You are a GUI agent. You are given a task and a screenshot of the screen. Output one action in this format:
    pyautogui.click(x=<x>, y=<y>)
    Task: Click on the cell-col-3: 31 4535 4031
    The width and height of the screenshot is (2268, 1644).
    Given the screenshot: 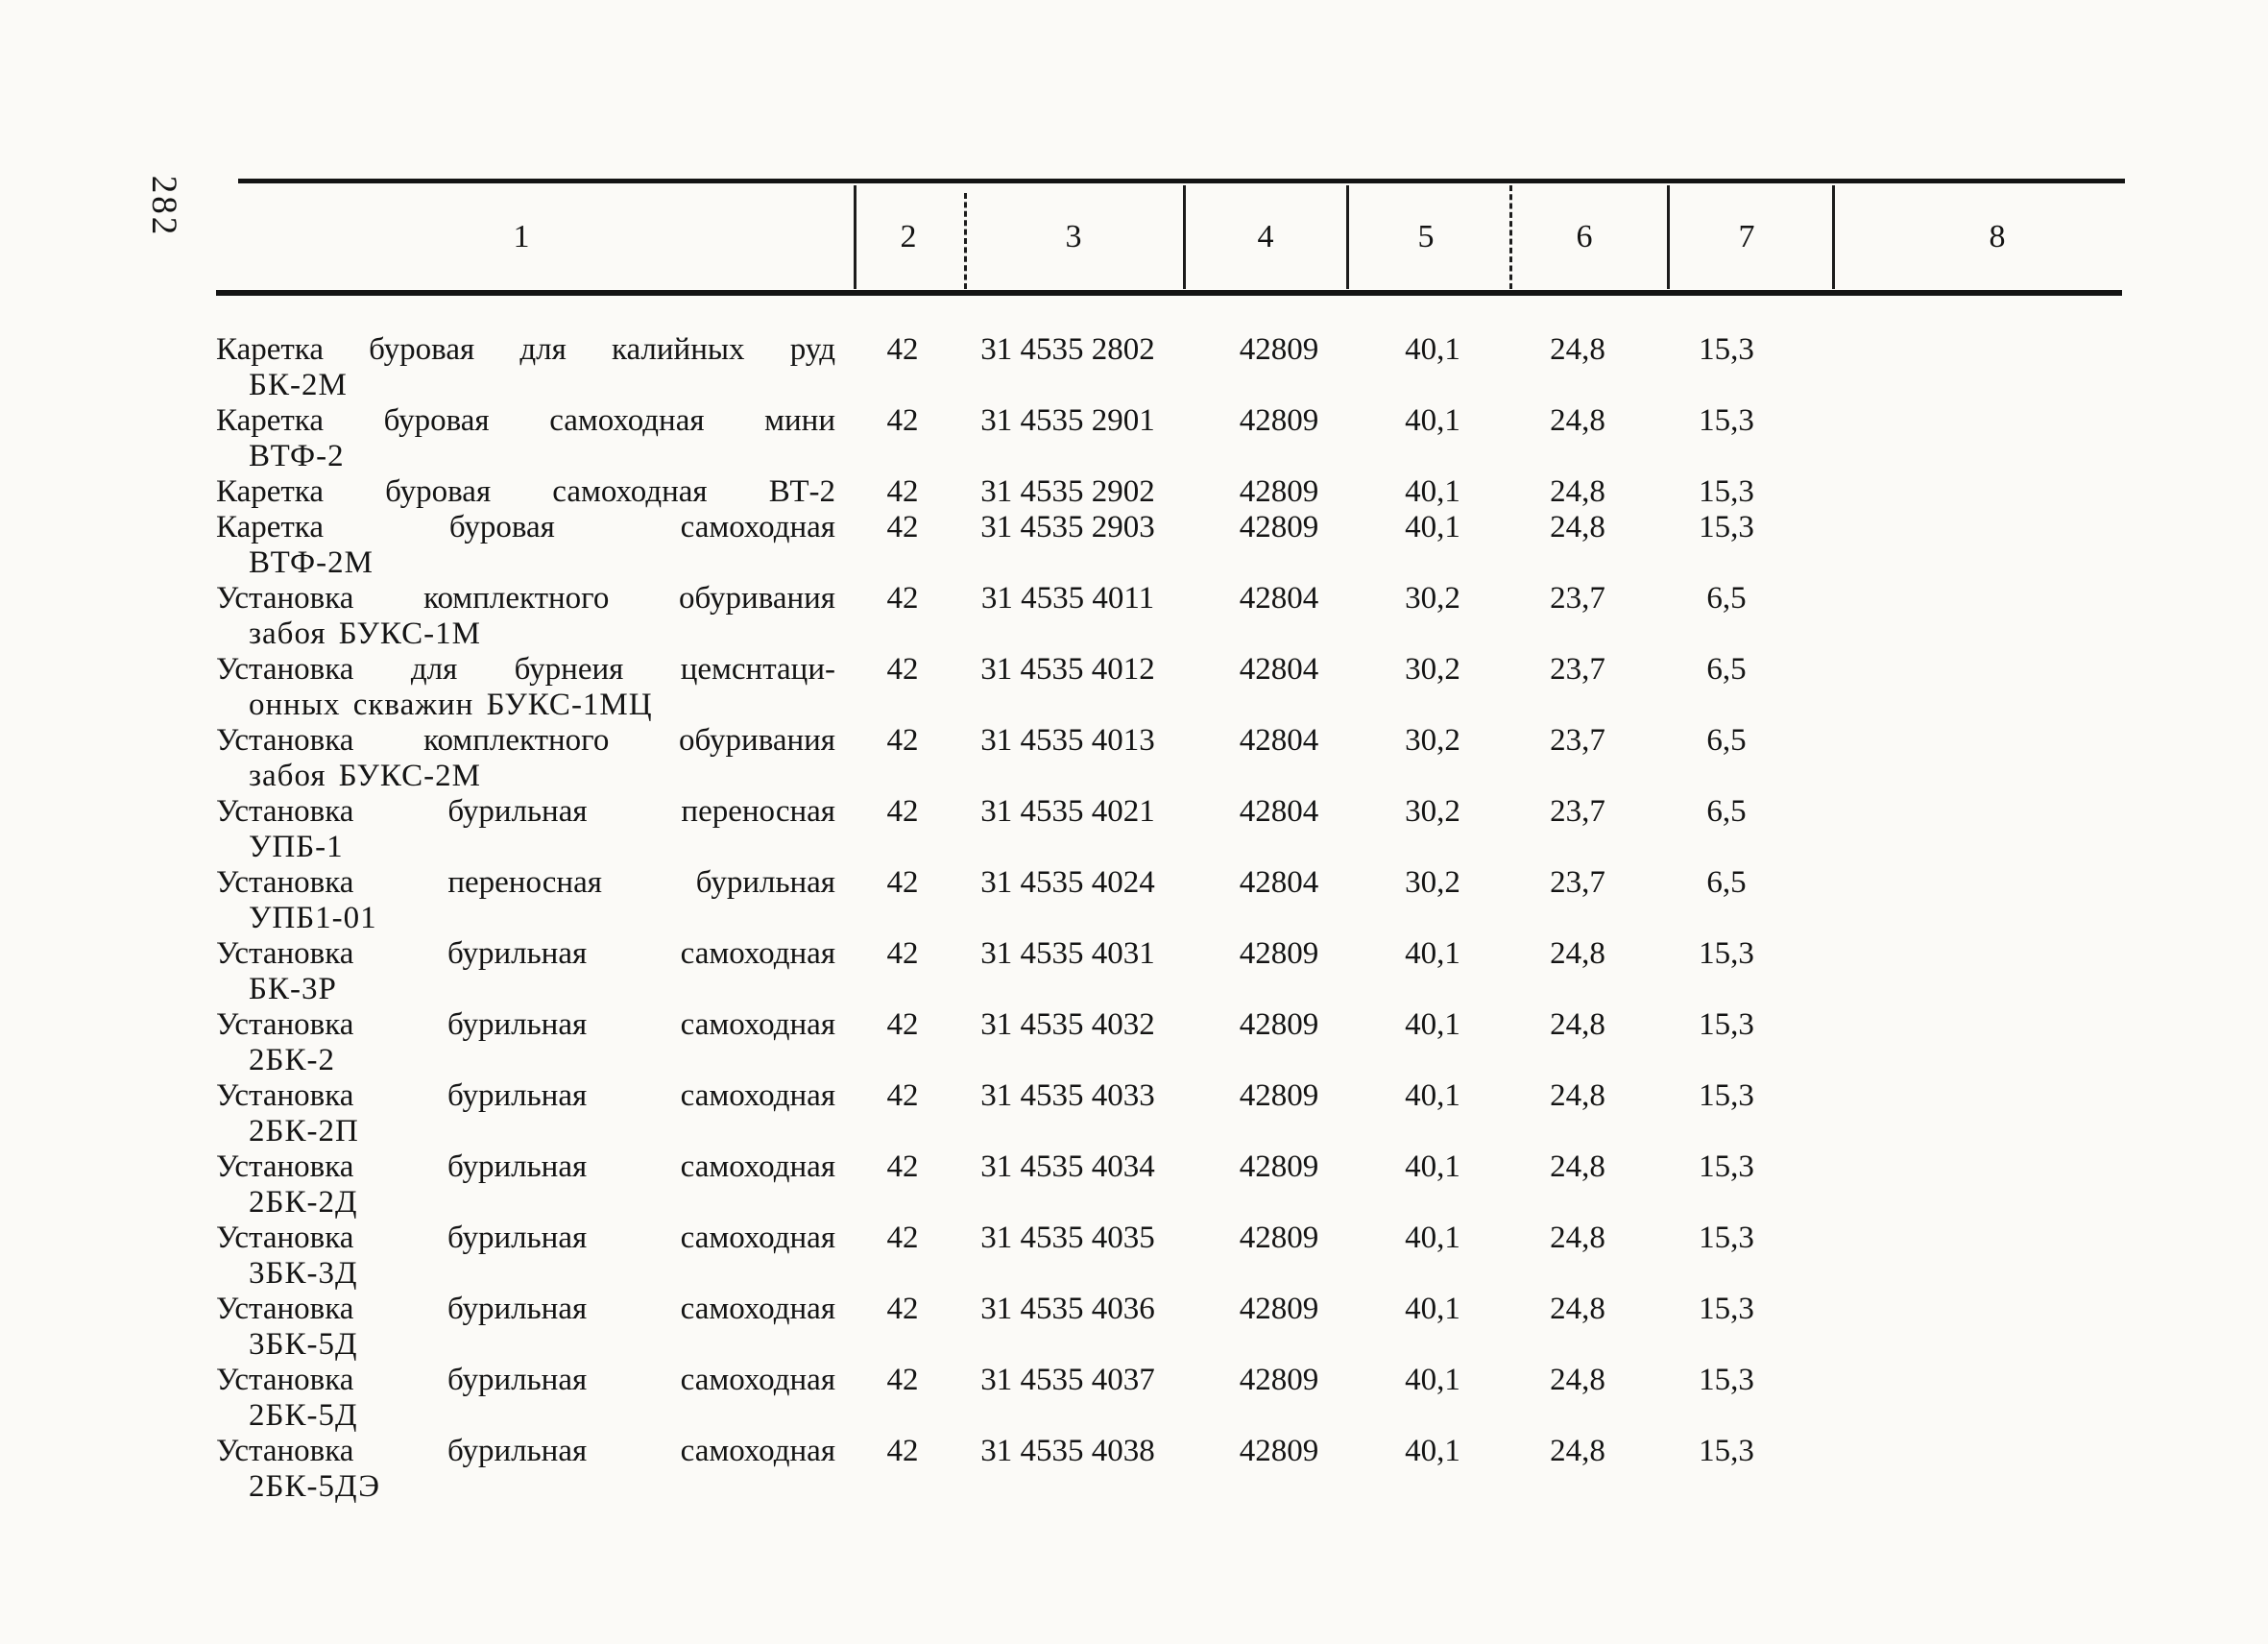 What is the action you would take?
    pyautogui.click(x=1067, y=953)
    